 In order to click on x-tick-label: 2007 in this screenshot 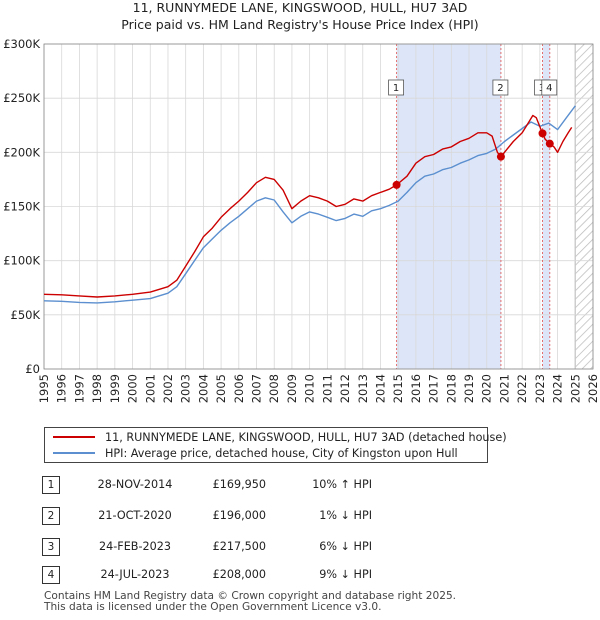, I will do `click(257, 388)`.